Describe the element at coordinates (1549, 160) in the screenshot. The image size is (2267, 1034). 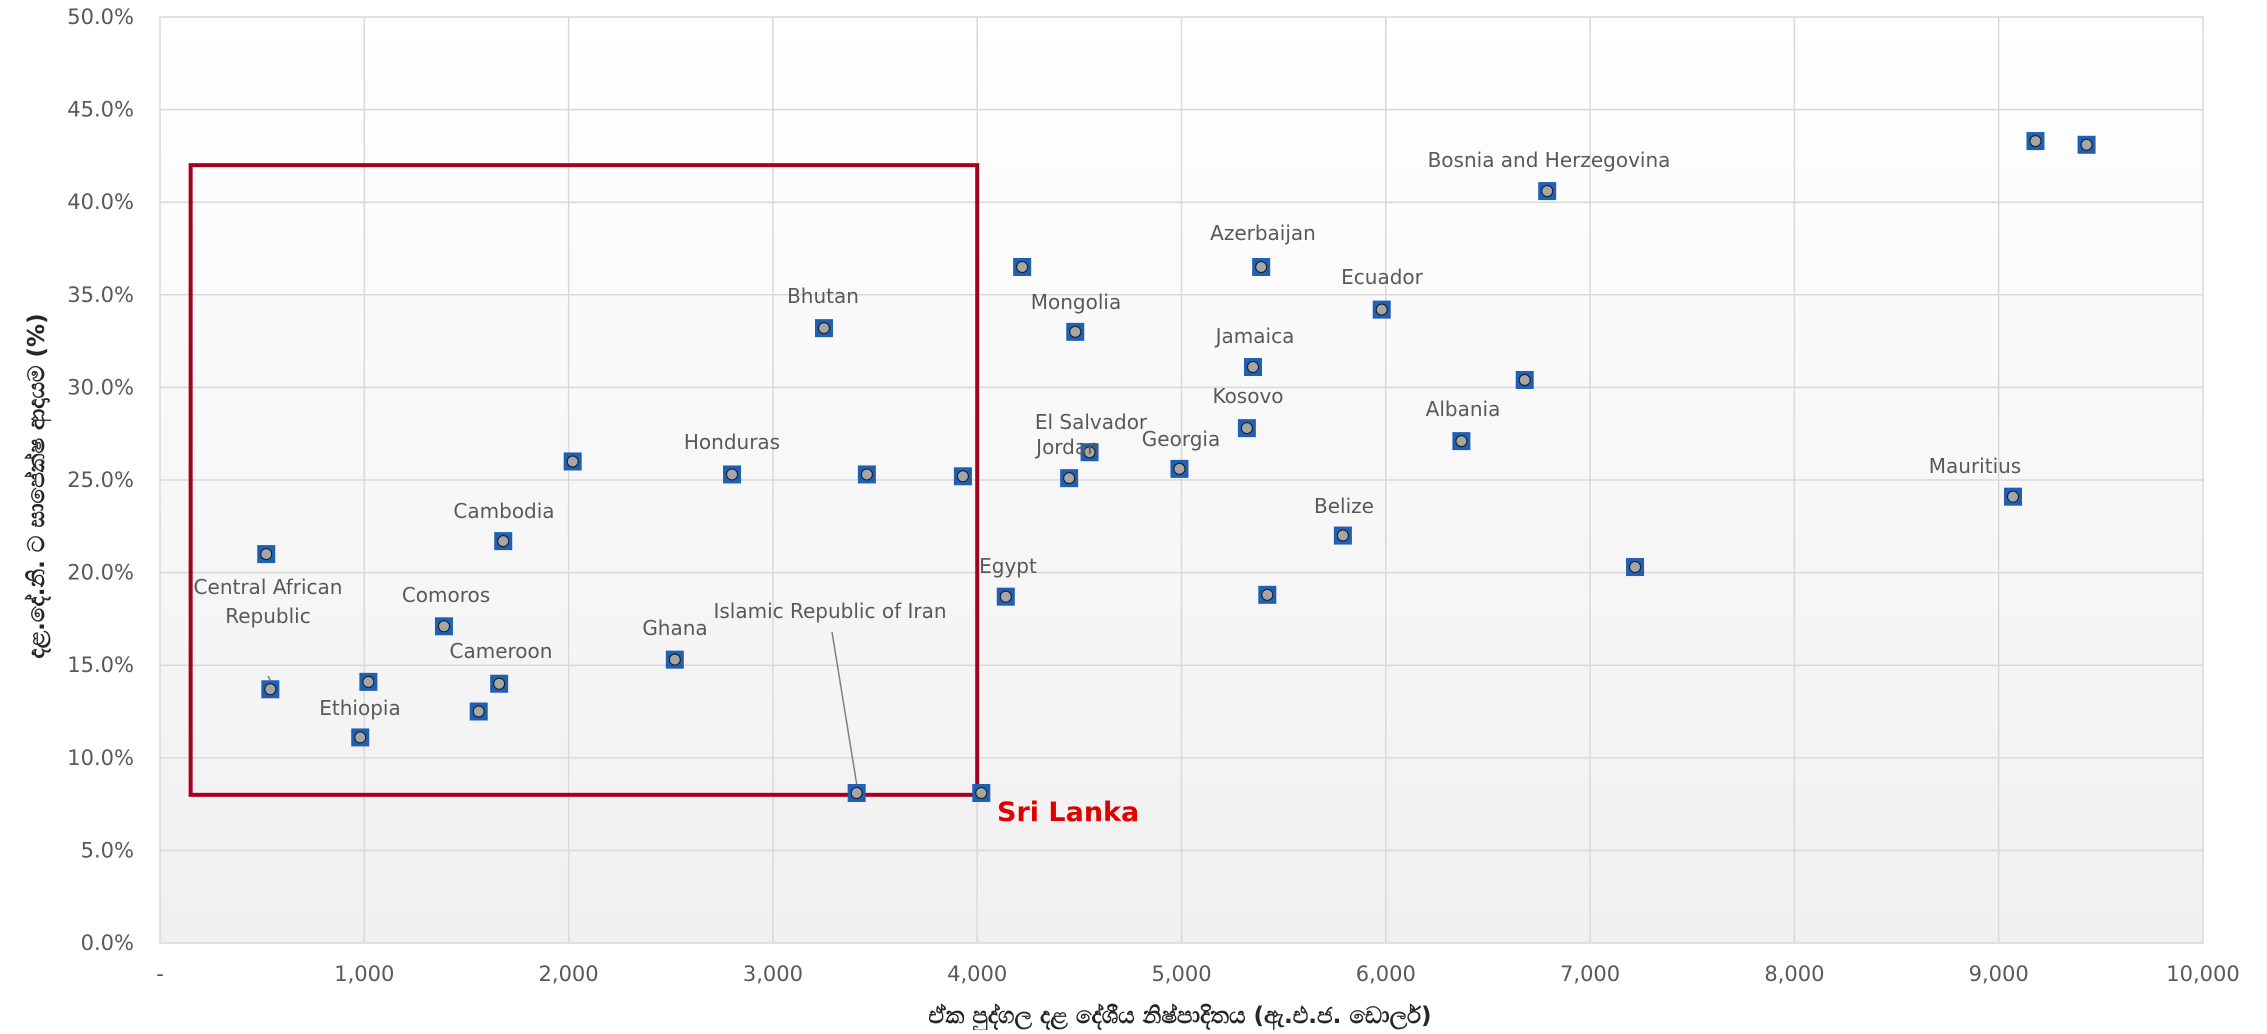
I see `point-label: Bosnia and Herzegovina` at that location.